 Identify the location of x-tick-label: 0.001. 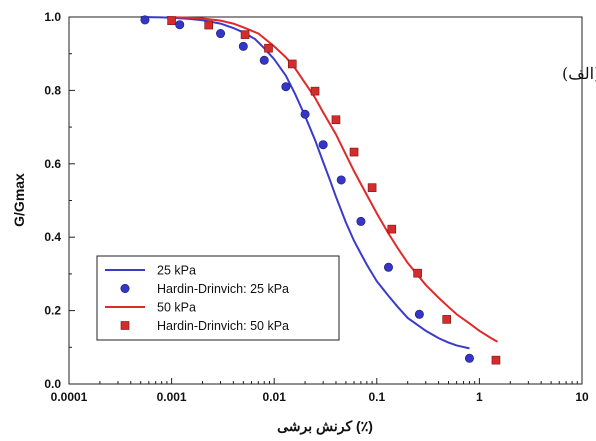
(172, 397).